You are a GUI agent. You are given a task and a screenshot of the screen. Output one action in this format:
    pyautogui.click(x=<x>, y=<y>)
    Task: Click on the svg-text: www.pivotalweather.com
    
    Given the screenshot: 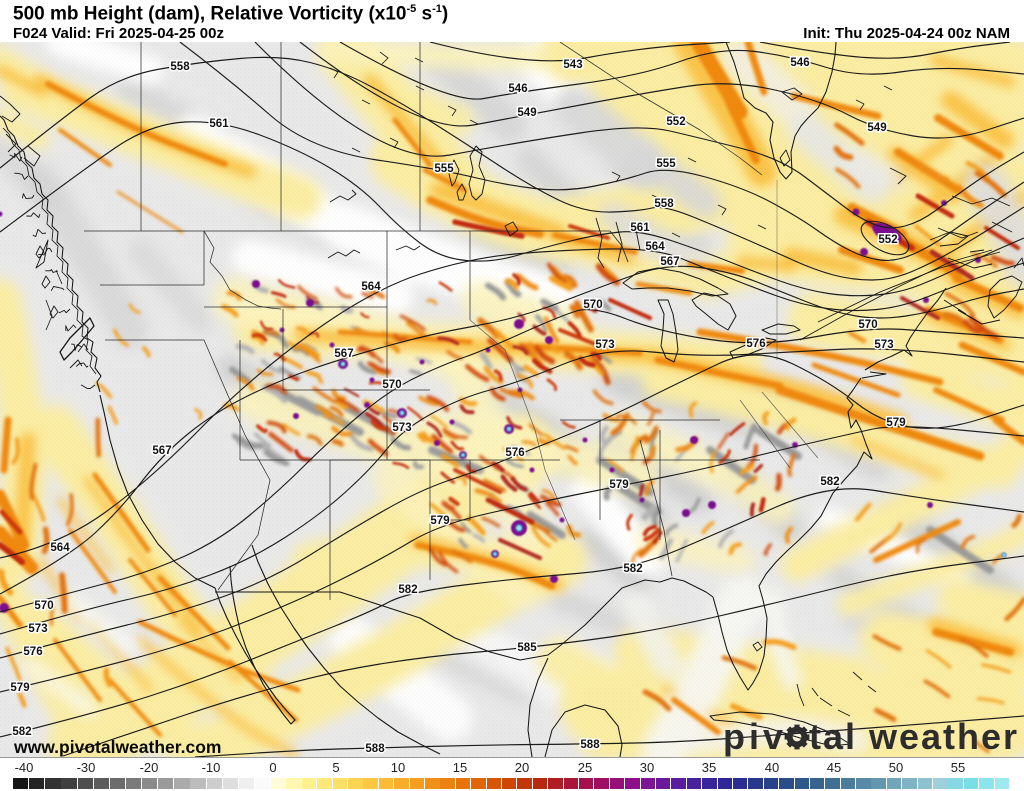 What is the action you would take?
    pyautogui.click(x=117, y=747)
    